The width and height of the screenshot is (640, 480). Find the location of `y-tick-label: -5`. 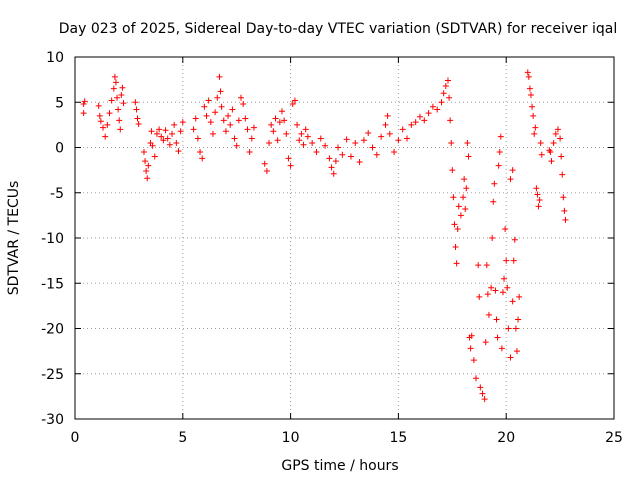

y-tick-label: -5 is located at coordinates (57, 194).